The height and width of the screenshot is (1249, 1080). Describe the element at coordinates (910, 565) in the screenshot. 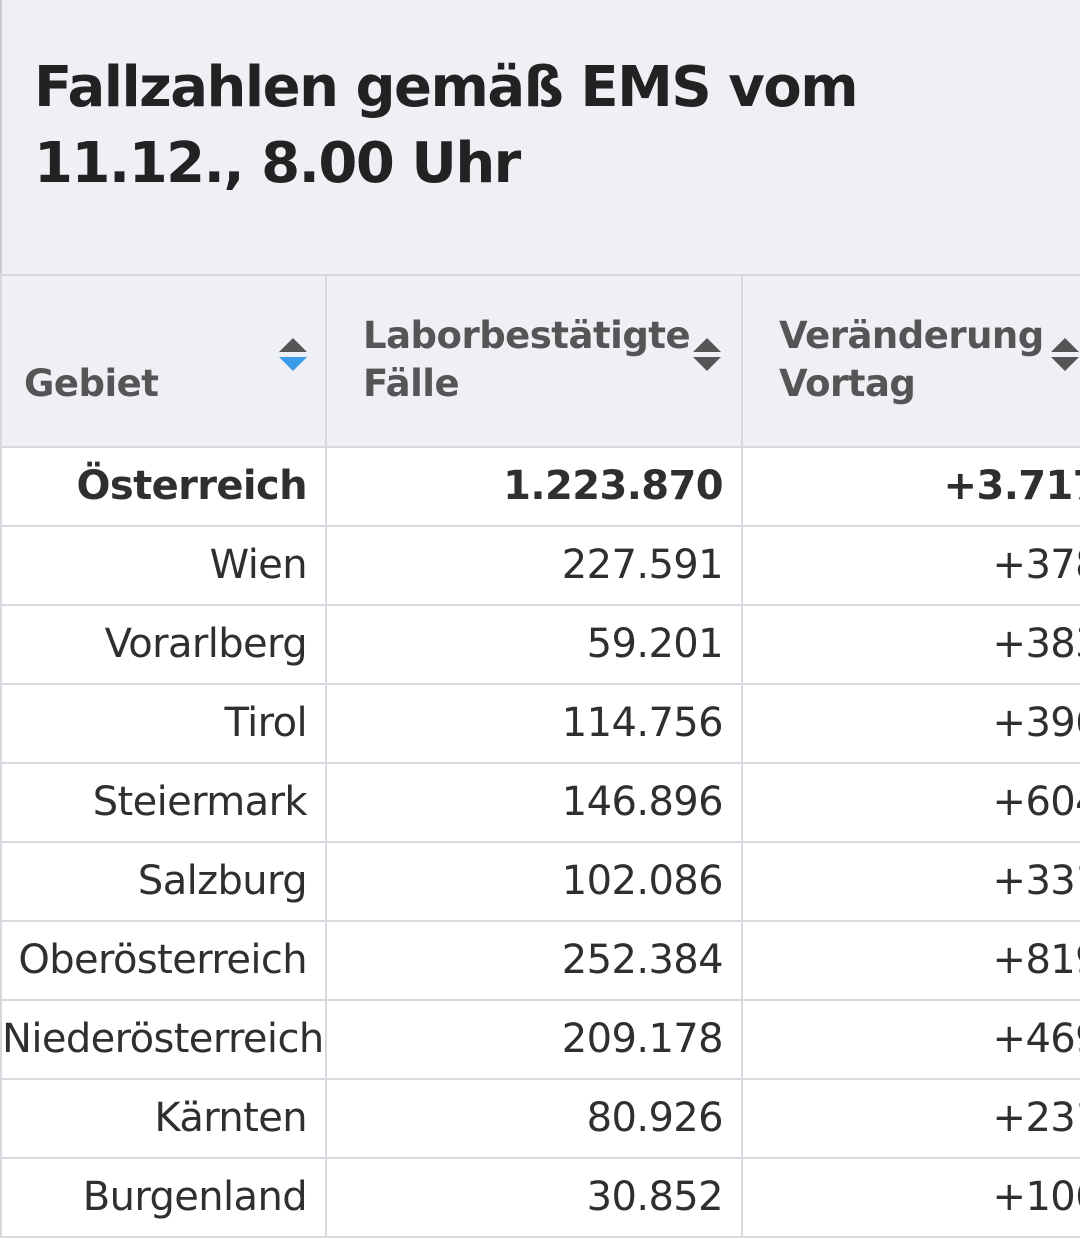

I see `cell-veraenderung: +378` at that location.